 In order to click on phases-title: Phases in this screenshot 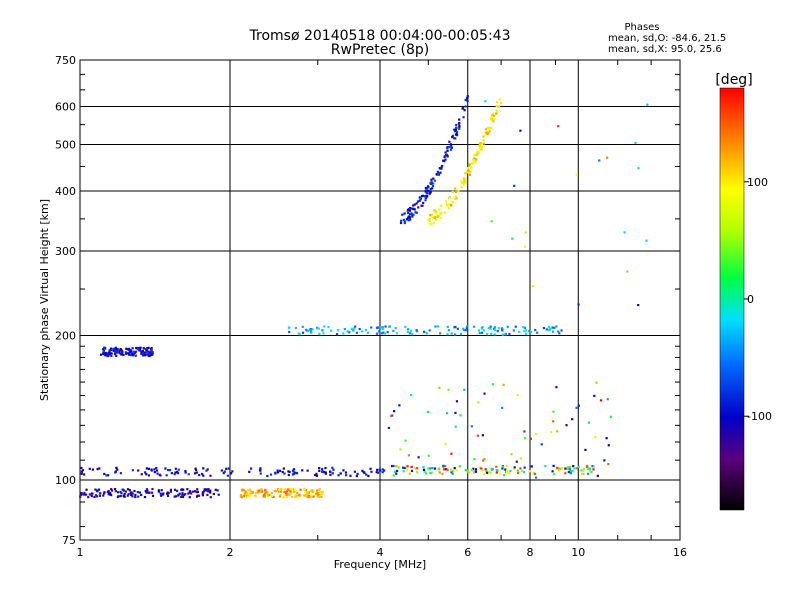, I will do `click(641, 27)`.